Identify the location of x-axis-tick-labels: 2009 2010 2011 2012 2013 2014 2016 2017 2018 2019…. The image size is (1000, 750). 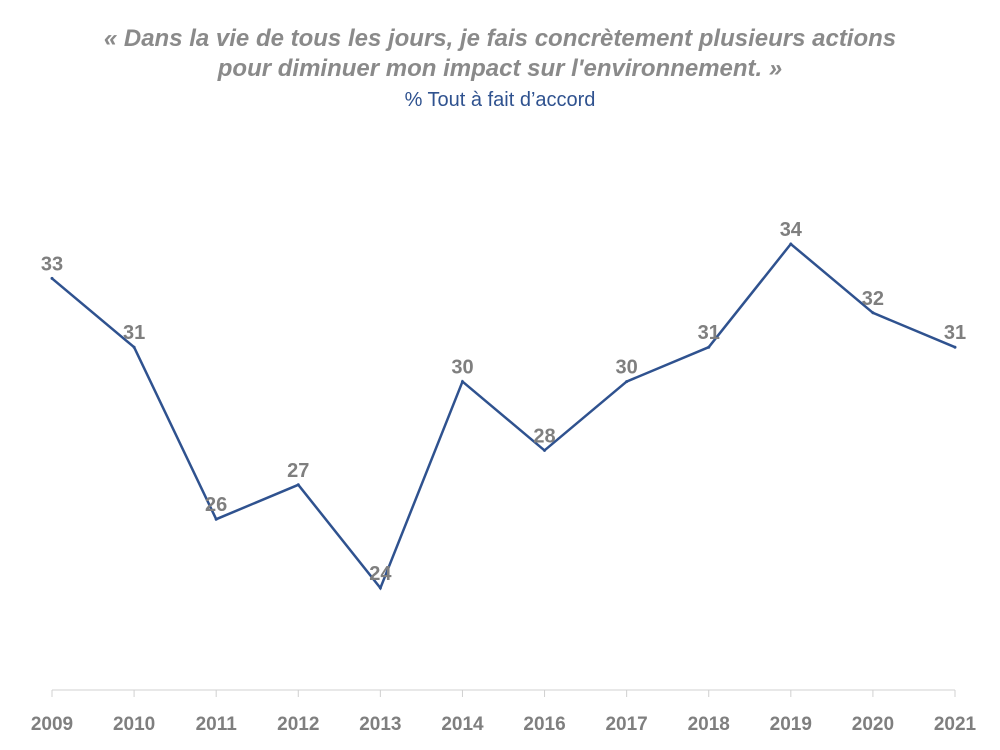
(504, 724).